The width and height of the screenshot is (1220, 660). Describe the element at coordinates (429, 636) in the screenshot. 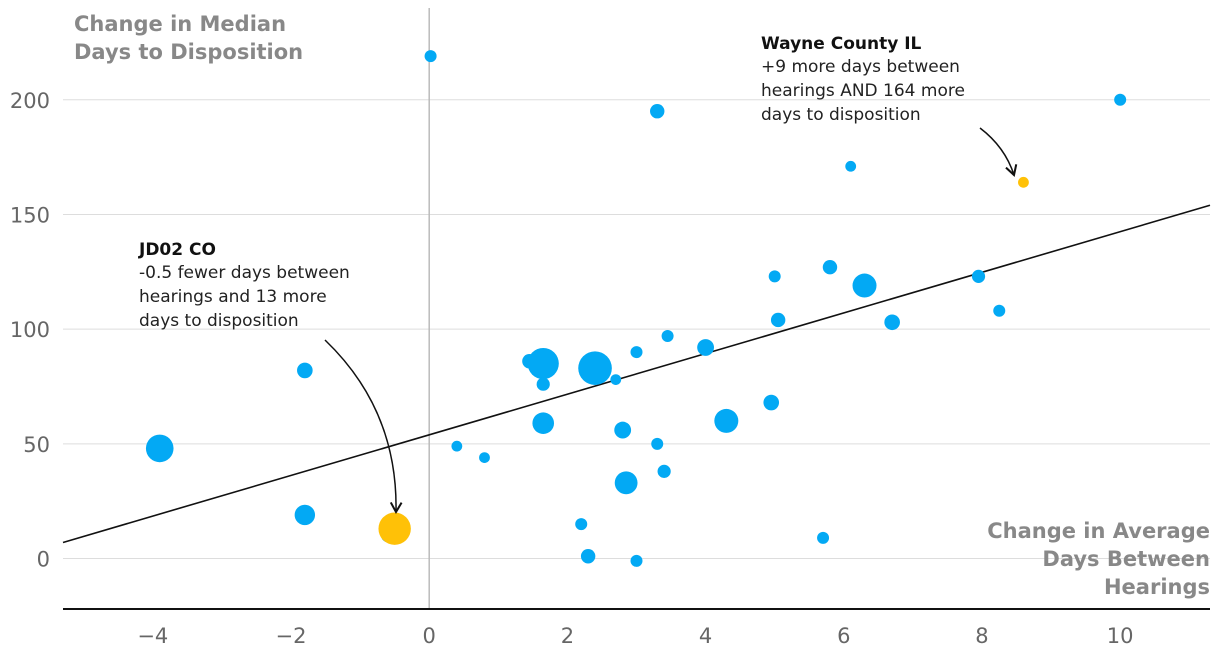

I see `x-tick-label: 0` at that location.